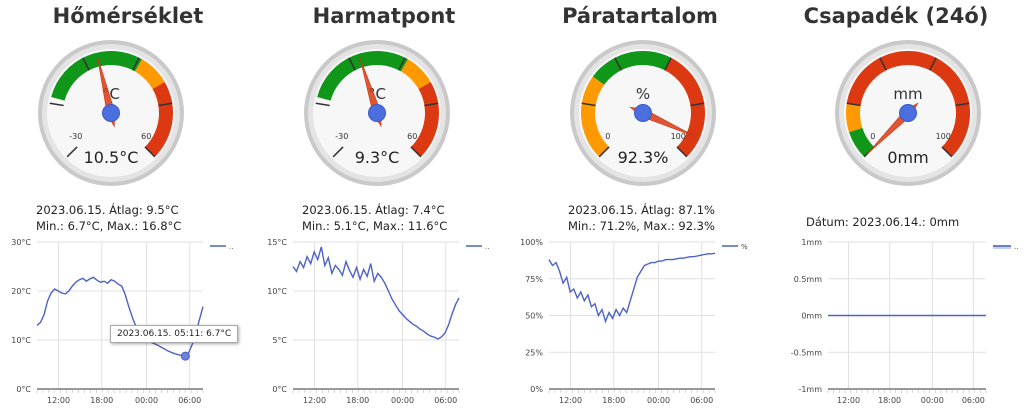 The image size is (1024, 418). I want to click on line-chart: 0°C 5°C 10°C 15°C 12:00 18:00 00:00 06:00.., so click(376, 322).